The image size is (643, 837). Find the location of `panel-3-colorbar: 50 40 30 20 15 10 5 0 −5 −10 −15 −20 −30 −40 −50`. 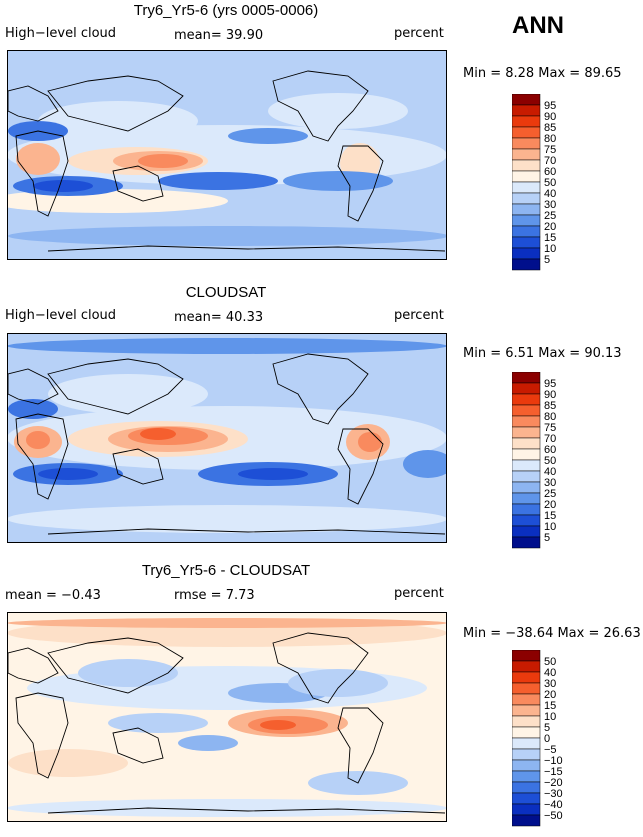

panel-3-colorbar: 50 40 30 20 15 10 5 0 −5 −10 −15 −20 −30 −40 −50 is located at coordinates (551, 741).